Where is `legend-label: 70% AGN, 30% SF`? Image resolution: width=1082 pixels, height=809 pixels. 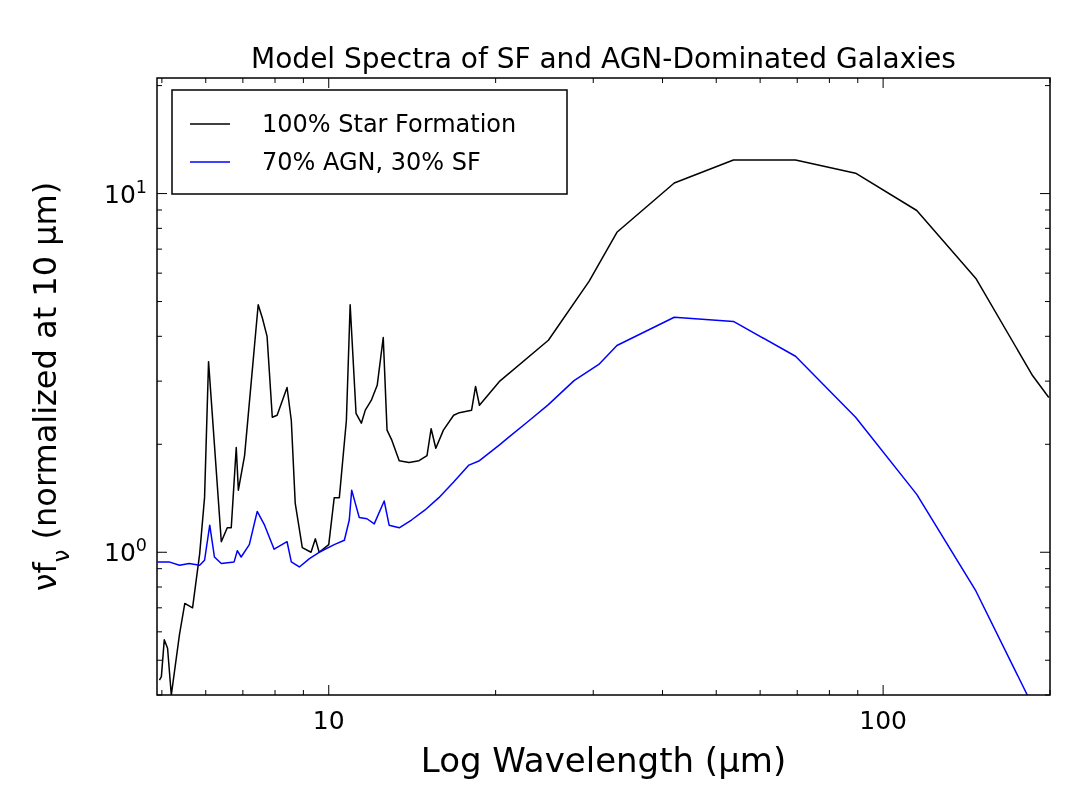 legend-label: 70% AGN, 30% SF is located at coordinates (371, 162).